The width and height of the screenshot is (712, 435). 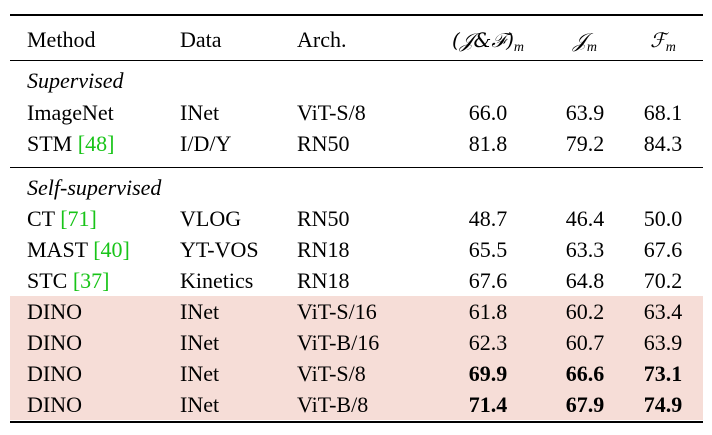 I want to click on method-cell: ImageNet, so click(x=70, y=112).